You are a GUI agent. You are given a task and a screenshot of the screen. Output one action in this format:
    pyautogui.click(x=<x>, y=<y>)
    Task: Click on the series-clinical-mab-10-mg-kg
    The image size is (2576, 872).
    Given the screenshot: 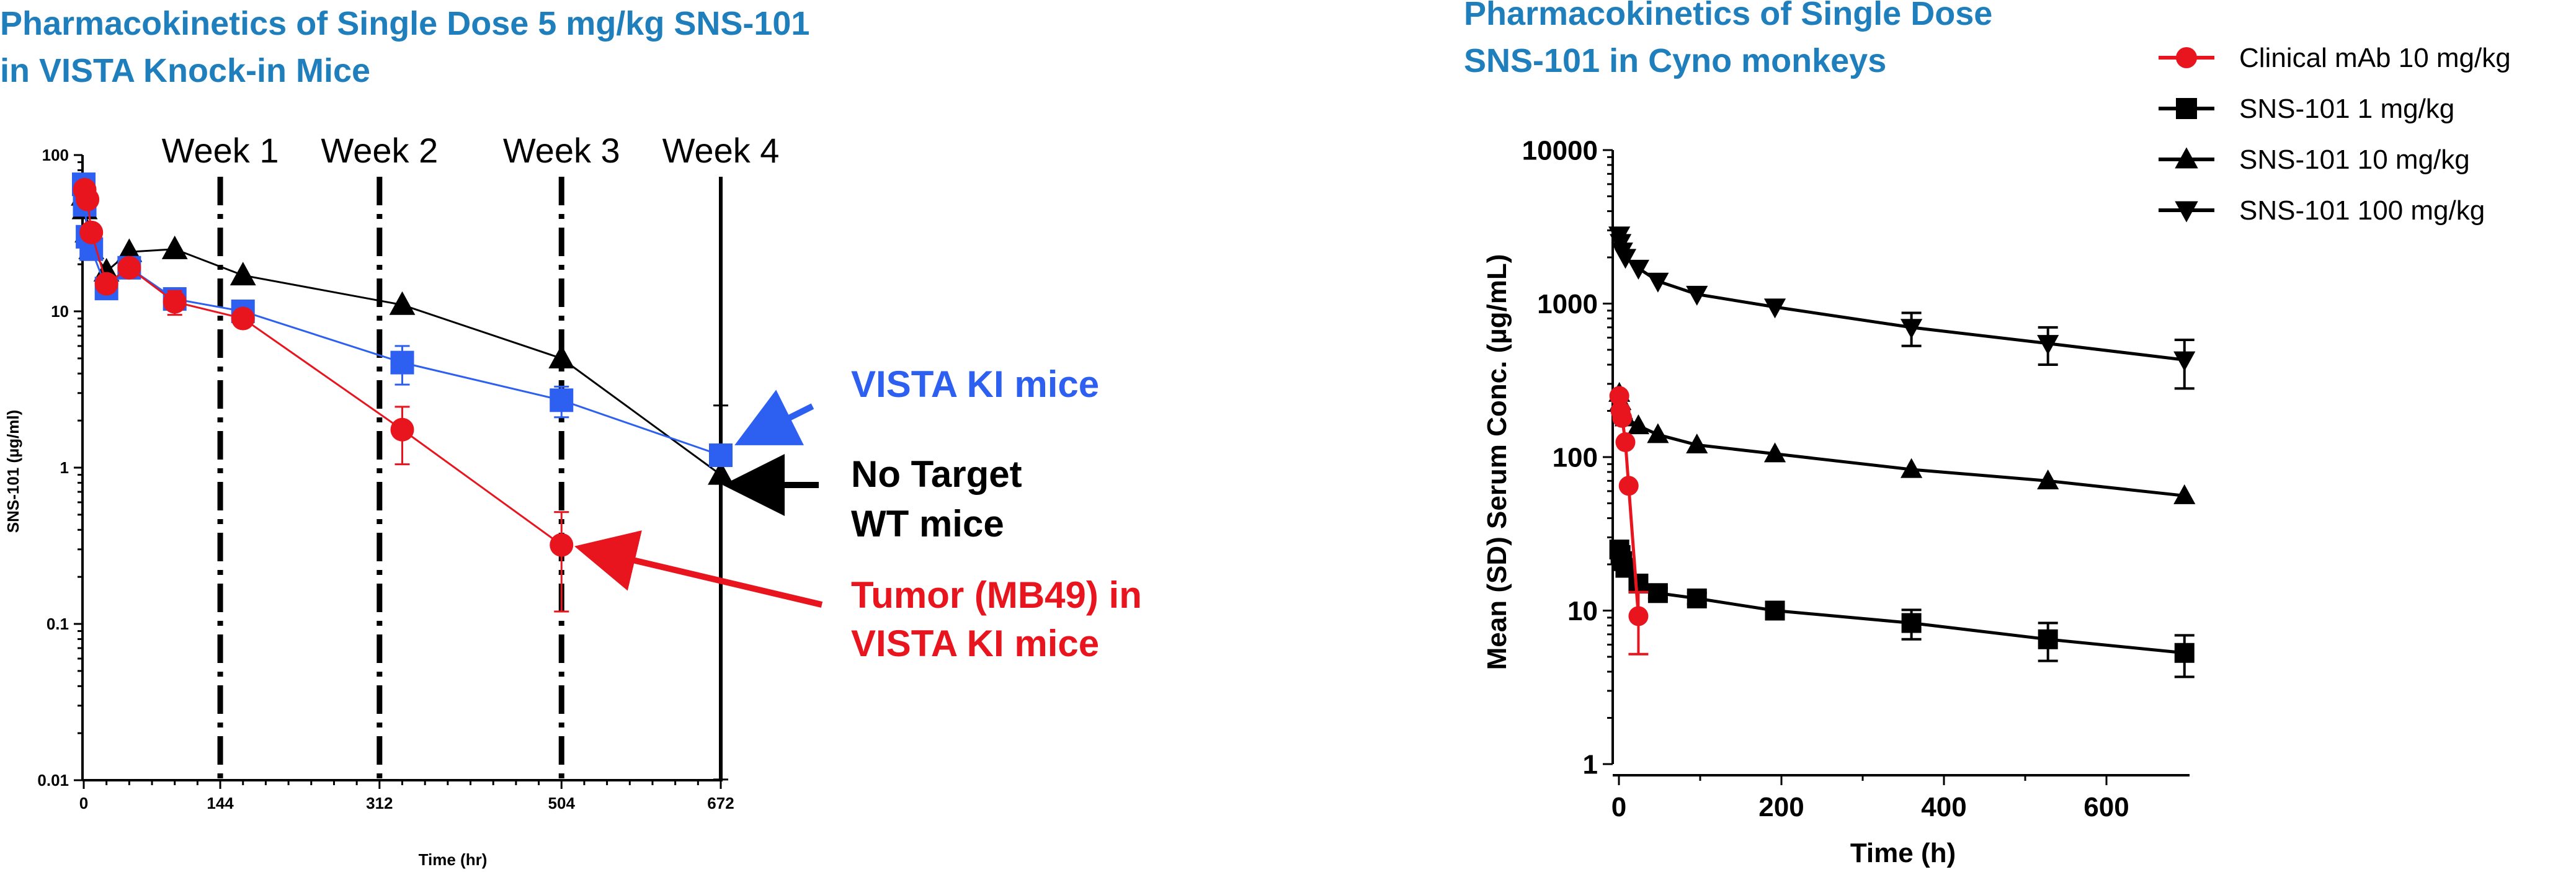 What is the action you would take?
    pyautogui.click(x=1629, y=521)
    